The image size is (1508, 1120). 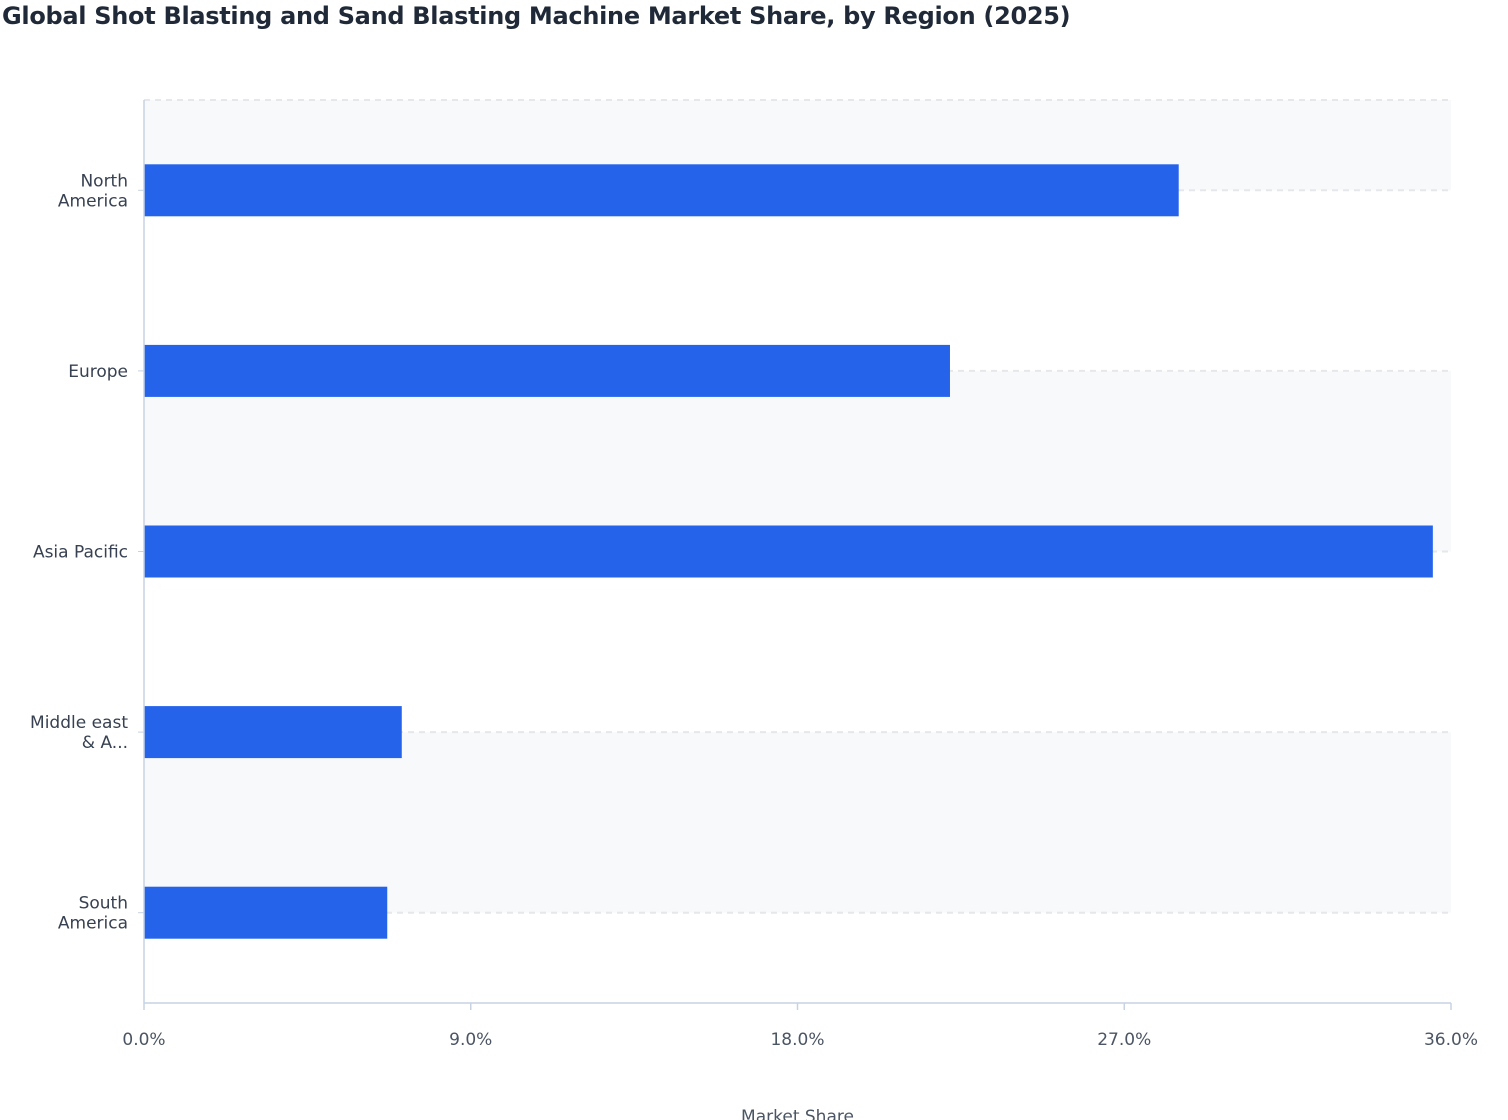 What do you see at coordinates (143, 1040) in the screenshot?
I see `x-tick-label: 0.0%` at bounding box center [143, 1040].